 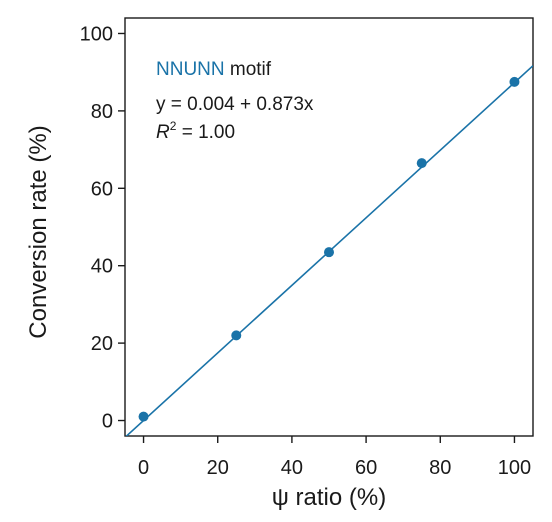 I want to click on r-squared-label: R2 = 1.00, so click(x=195, y=131).